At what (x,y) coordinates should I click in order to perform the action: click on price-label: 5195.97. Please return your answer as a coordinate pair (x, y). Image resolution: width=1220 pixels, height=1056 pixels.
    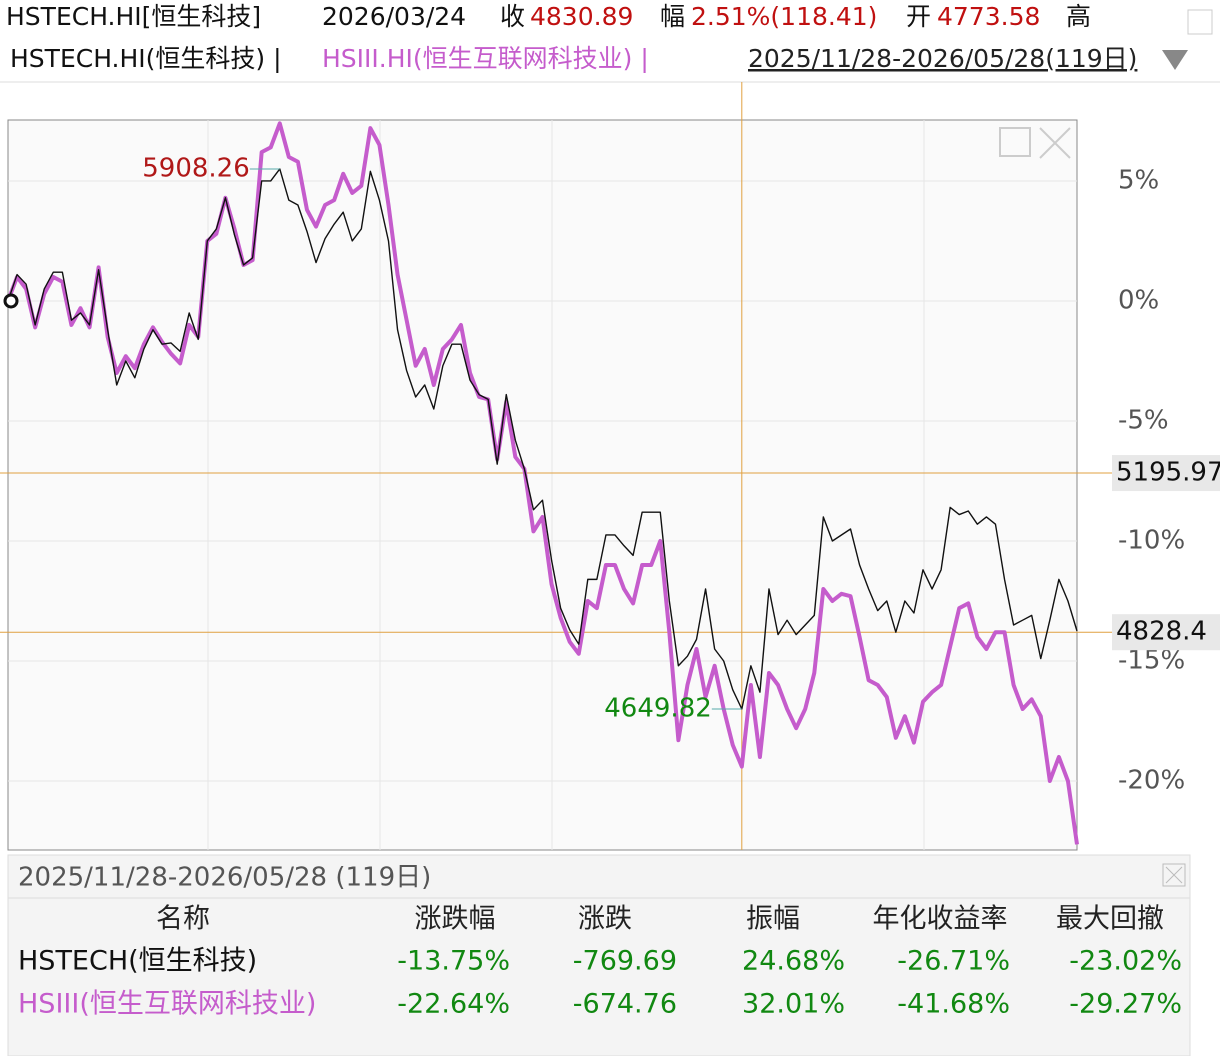
    Looking at the image, I should click on (1168, 473).